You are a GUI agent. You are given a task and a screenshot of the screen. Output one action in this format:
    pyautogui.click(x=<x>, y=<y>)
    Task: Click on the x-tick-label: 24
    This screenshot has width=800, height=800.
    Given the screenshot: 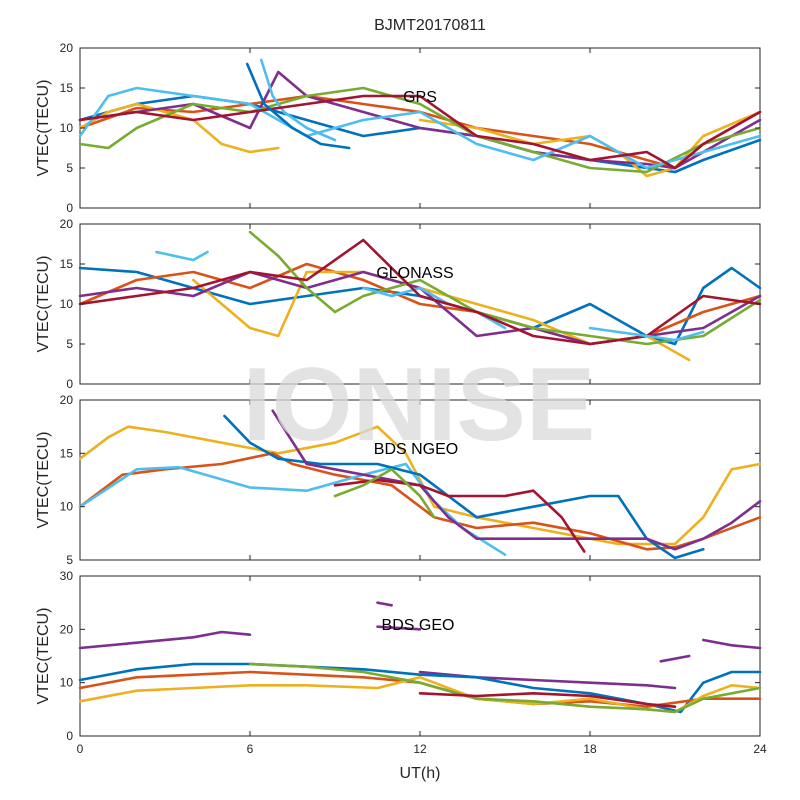 What is the action you would take?
    pyautogui.click(x=760, y=749)
    